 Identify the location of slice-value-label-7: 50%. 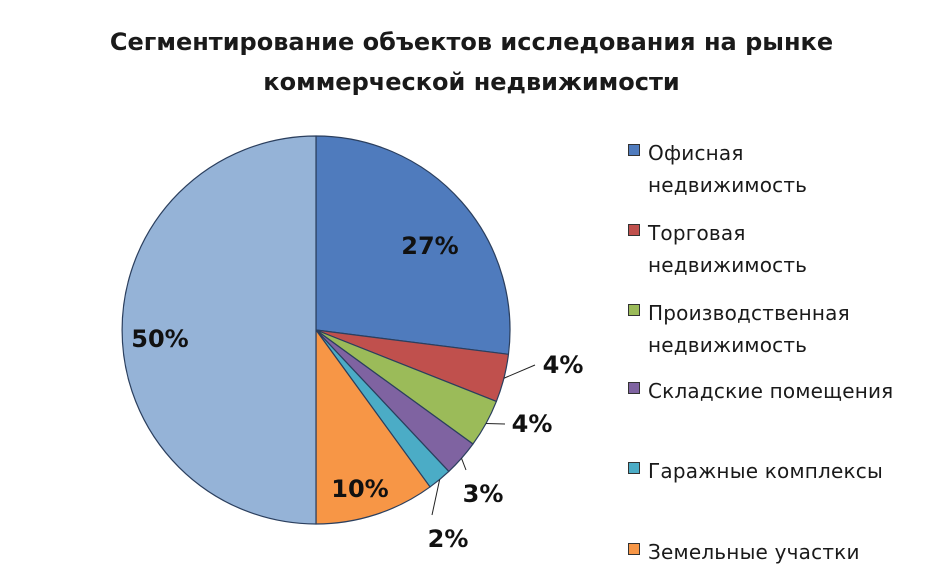
(159, 339).